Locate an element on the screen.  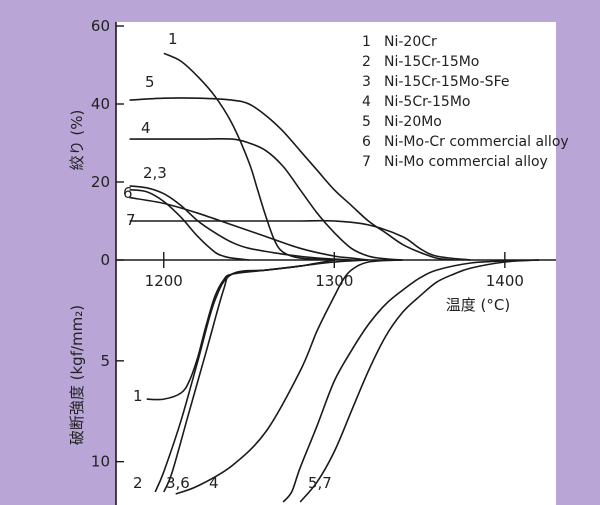
legend-entry: Ni-20Cr is located at coordinates (410, 42).